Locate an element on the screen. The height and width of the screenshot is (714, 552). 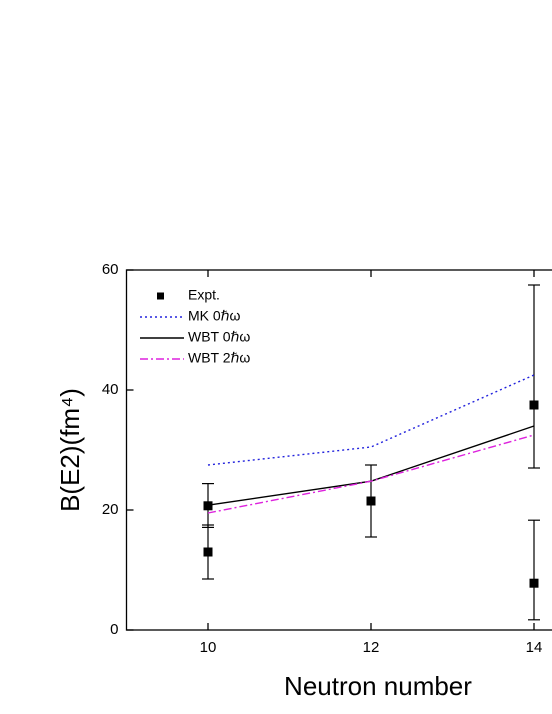
legend-label: WBT 2ℏω is located at coordinates (219, 358).